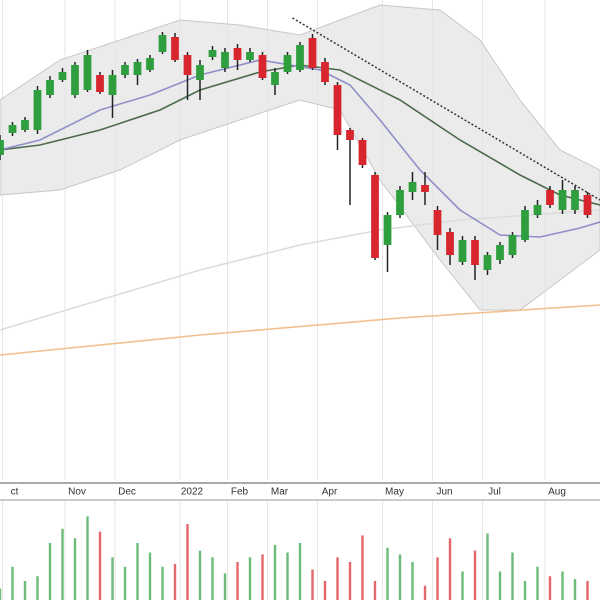  I want to click on x-tick-label: May, so click(394, 492).